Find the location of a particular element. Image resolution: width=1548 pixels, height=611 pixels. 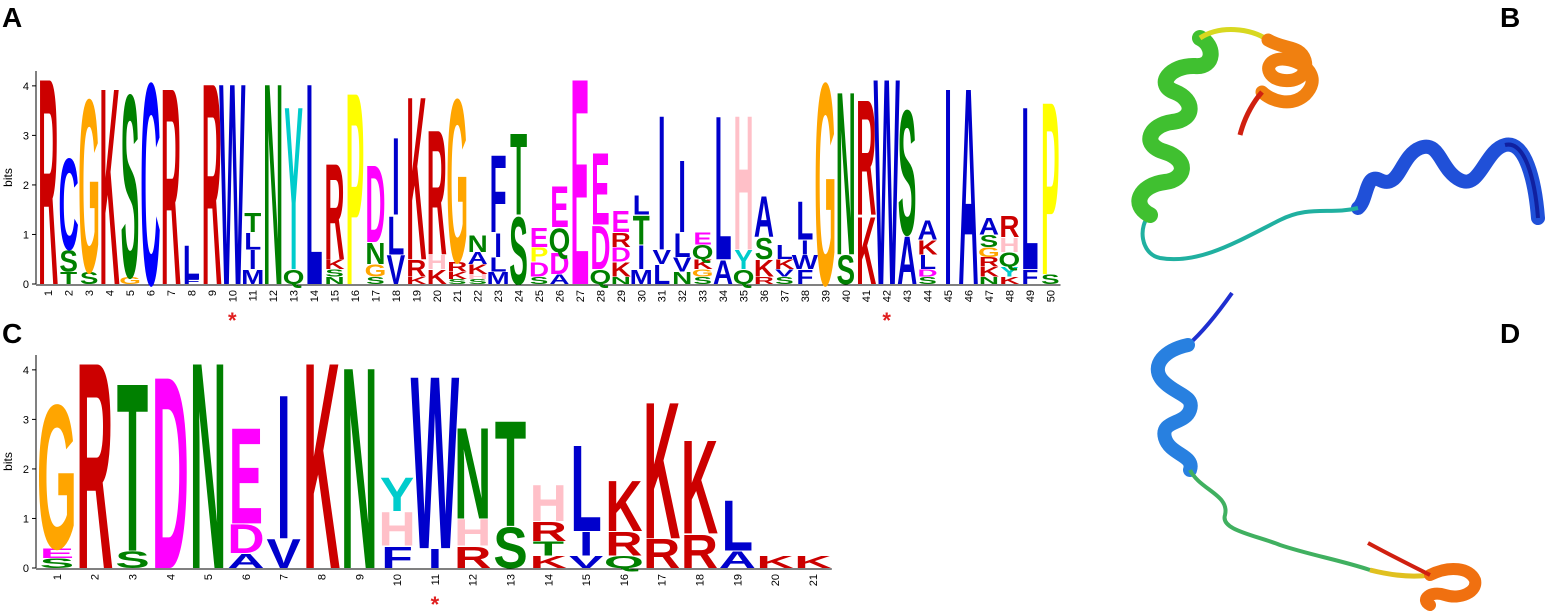

x-tick-label: 46 is located at coordinates (969, 296).